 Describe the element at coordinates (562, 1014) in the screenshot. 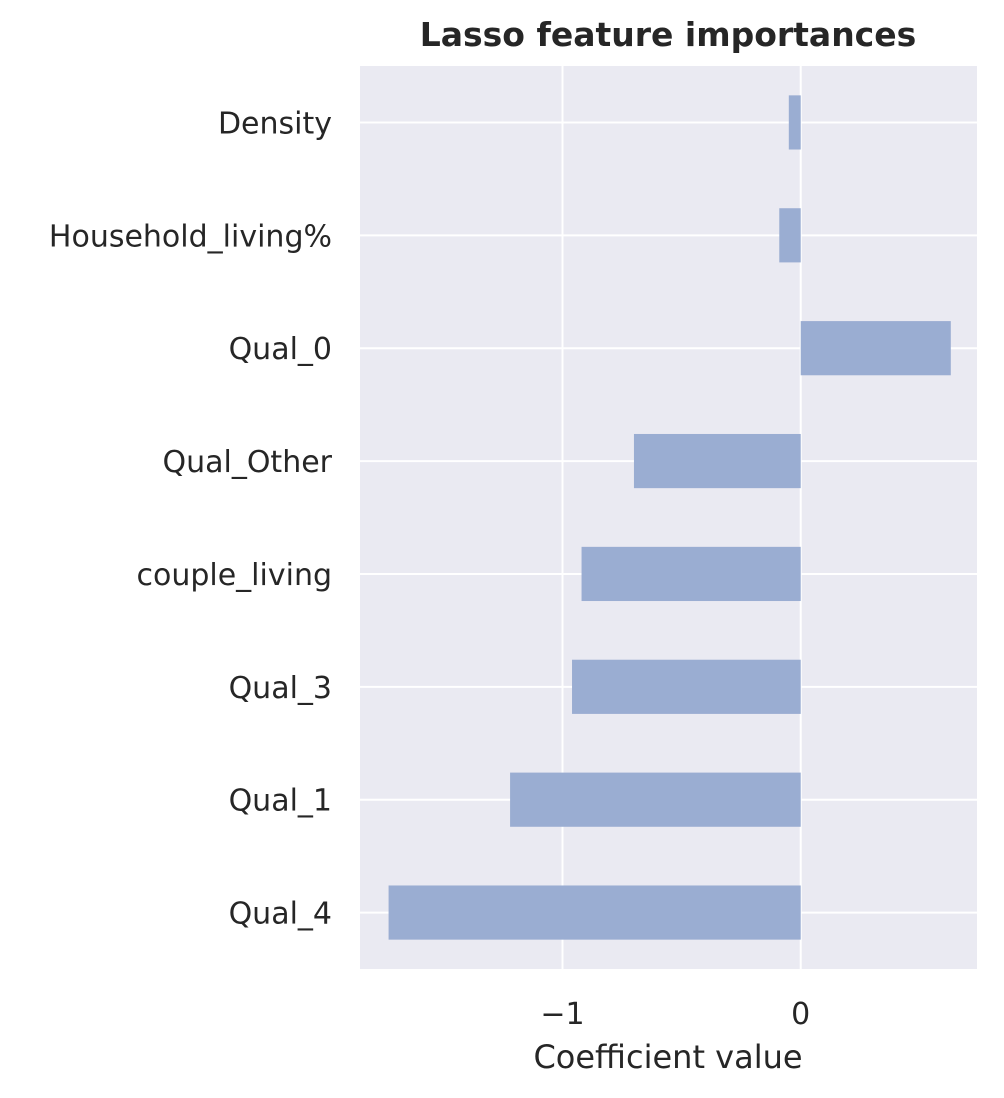

I see `x-tick-label: −1` at that location.